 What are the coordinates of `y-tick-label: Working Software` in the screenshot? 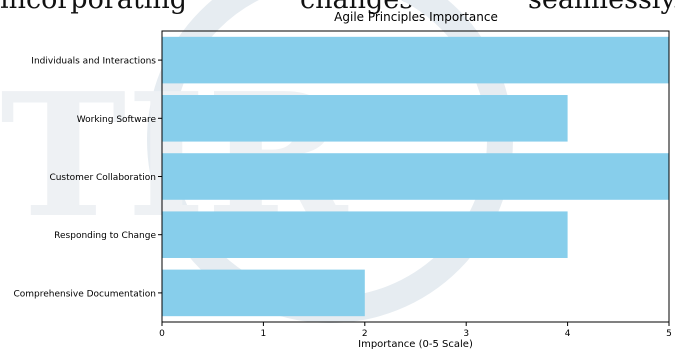 It's located at (117, 120).